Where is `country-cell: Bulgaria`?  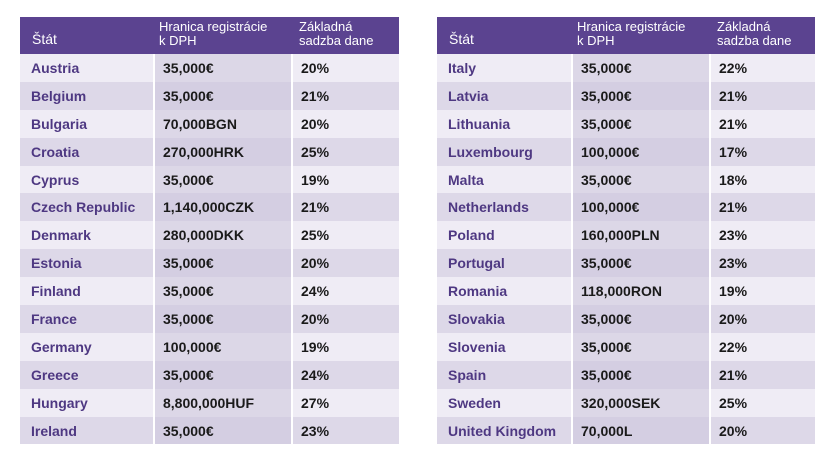 country-cell: Bulgaria is located at coordinates (86, 123).